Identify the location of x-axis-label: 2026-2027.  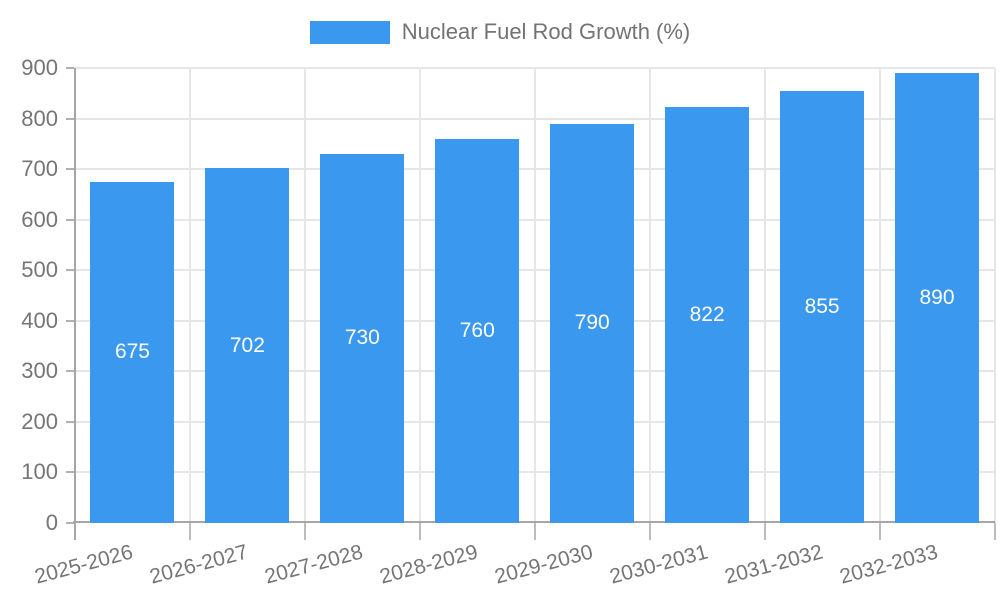
(199, 564).